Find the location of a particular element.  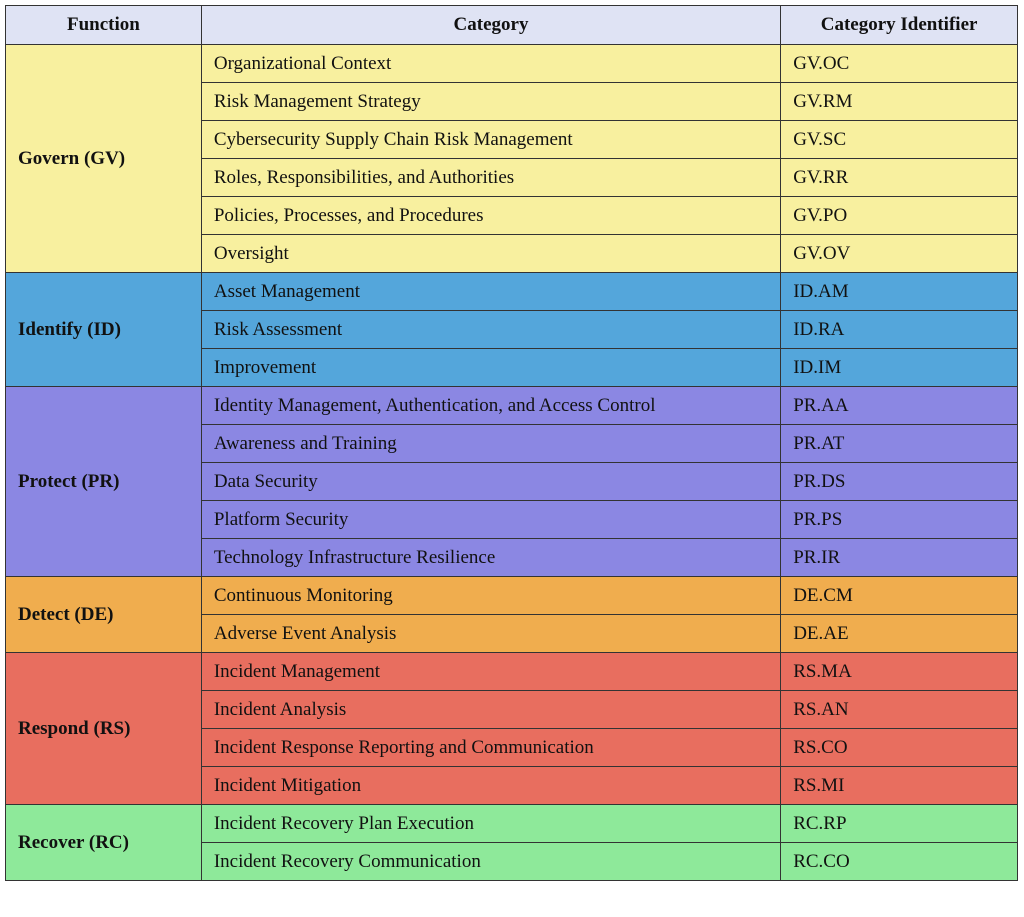

table-header: Function Category Category Identifier is located at coordinates (511, 25).